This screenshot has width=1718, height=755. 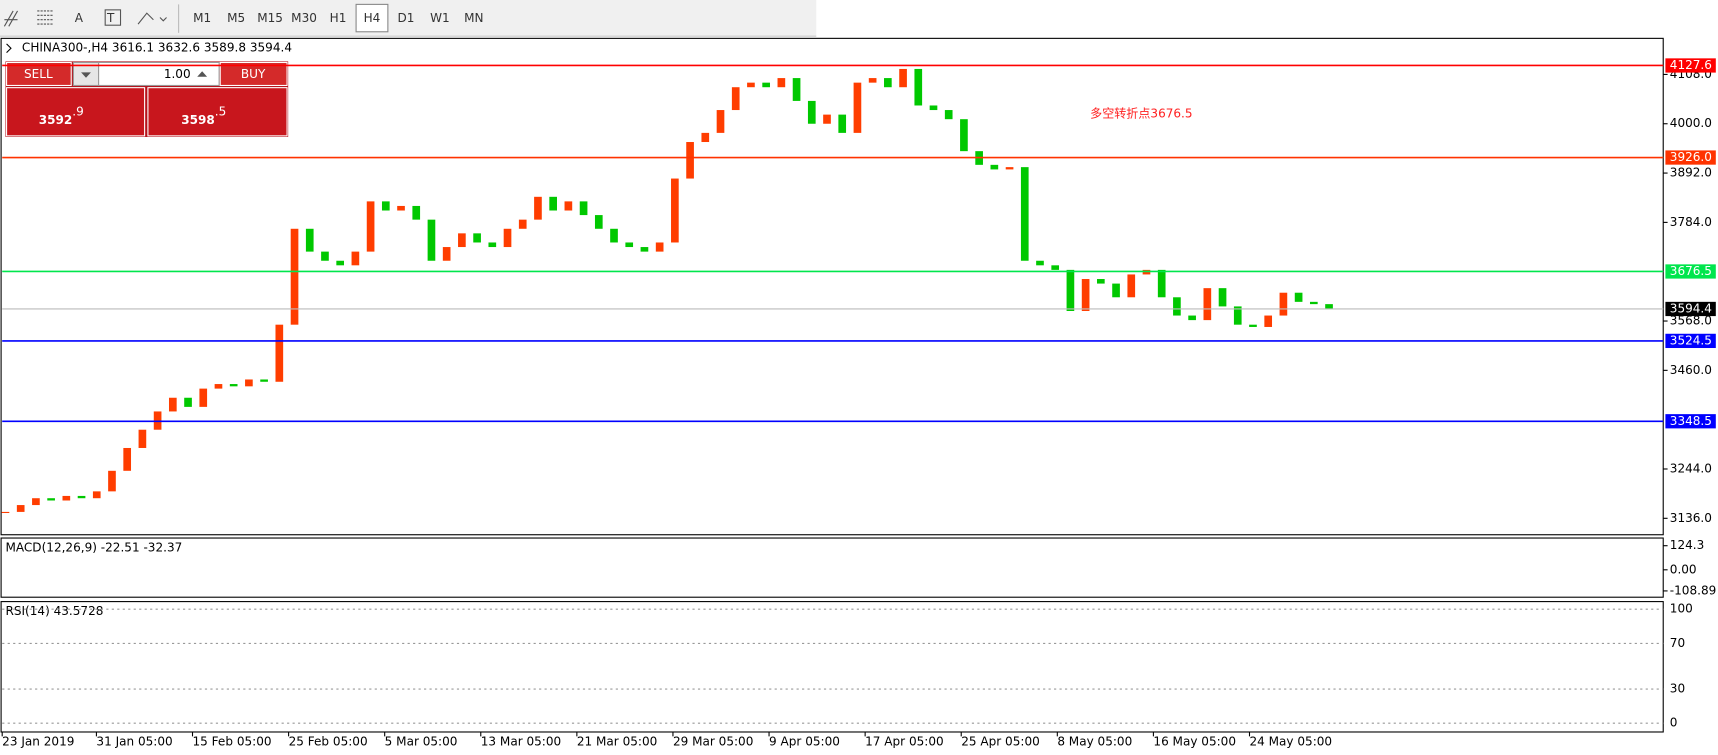 I want to click on trade-panel: SELL 1.00 BUY 3592 .9 3598 .5, so click(x=147, y=99).